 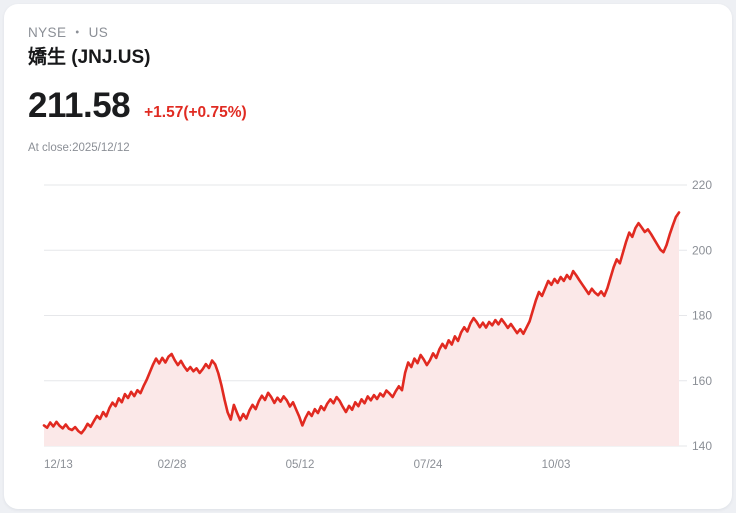 What do you see at coordinates (300, 465) in the screenshot?
I see `x-axis-tick-label: 05/12` at bounding box center [300, 465].